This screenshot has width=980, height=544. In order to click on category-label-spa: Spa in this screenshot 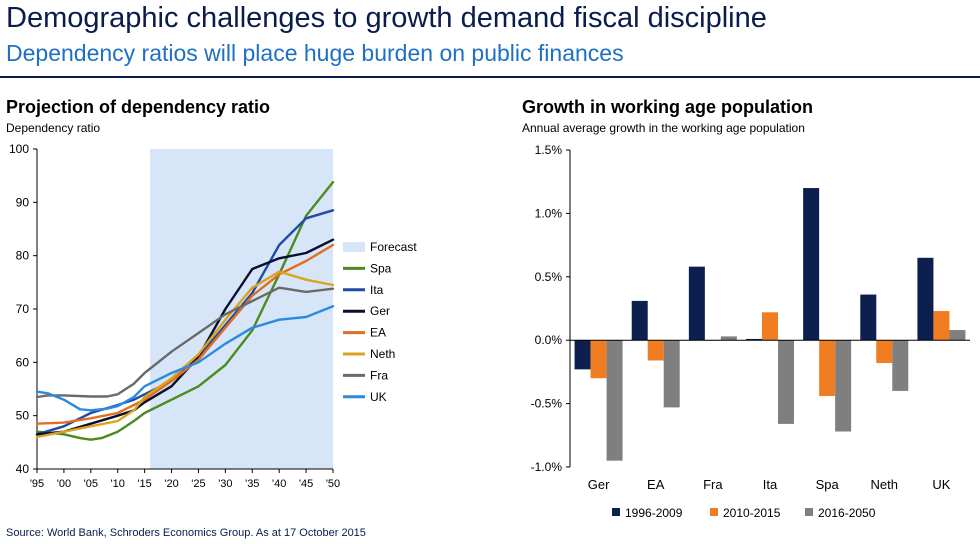, I will do `click(828, 484)`.